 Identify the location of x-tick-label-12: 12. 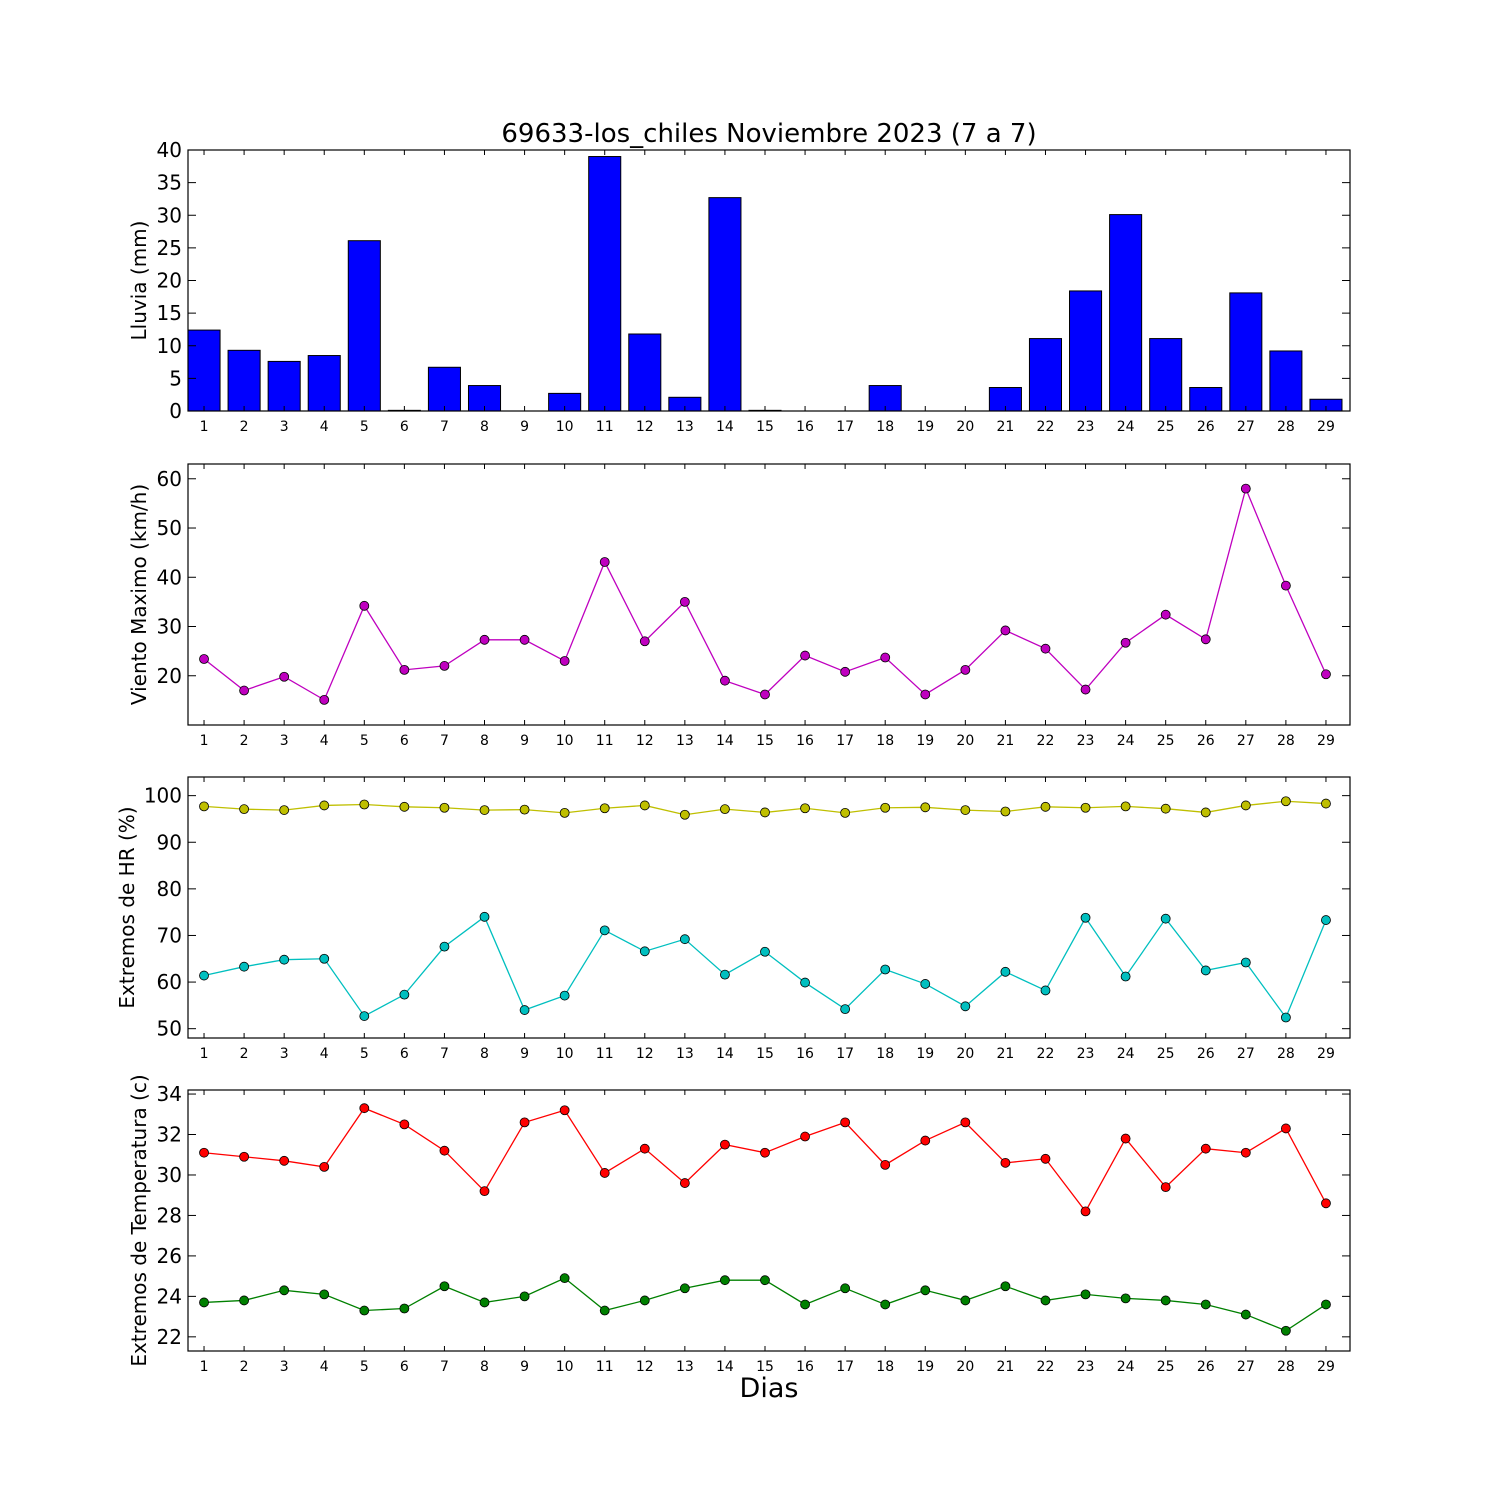
(645, 1054).